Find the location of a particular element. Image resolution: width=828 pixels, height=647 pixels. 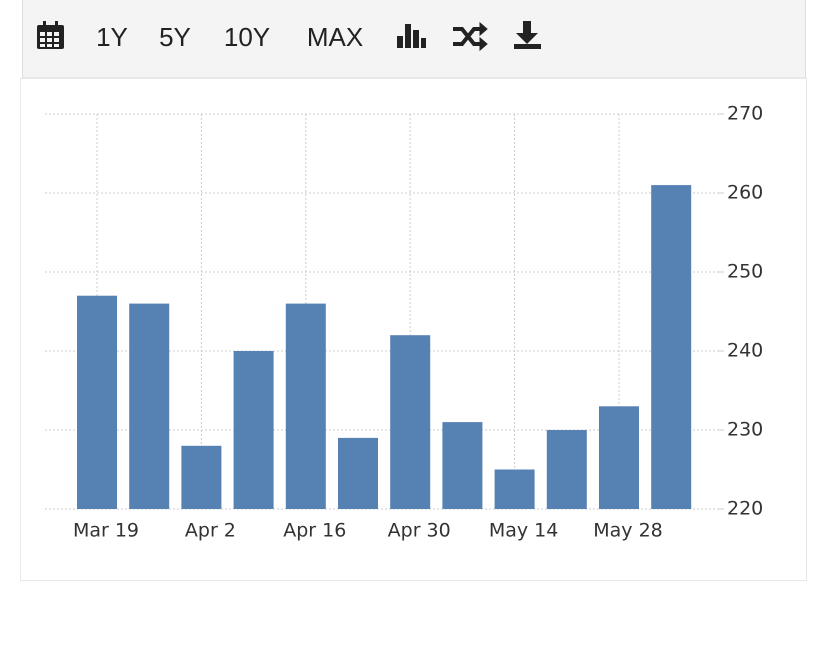

y-tick-label: 260 is located at coordinates (745, 193).